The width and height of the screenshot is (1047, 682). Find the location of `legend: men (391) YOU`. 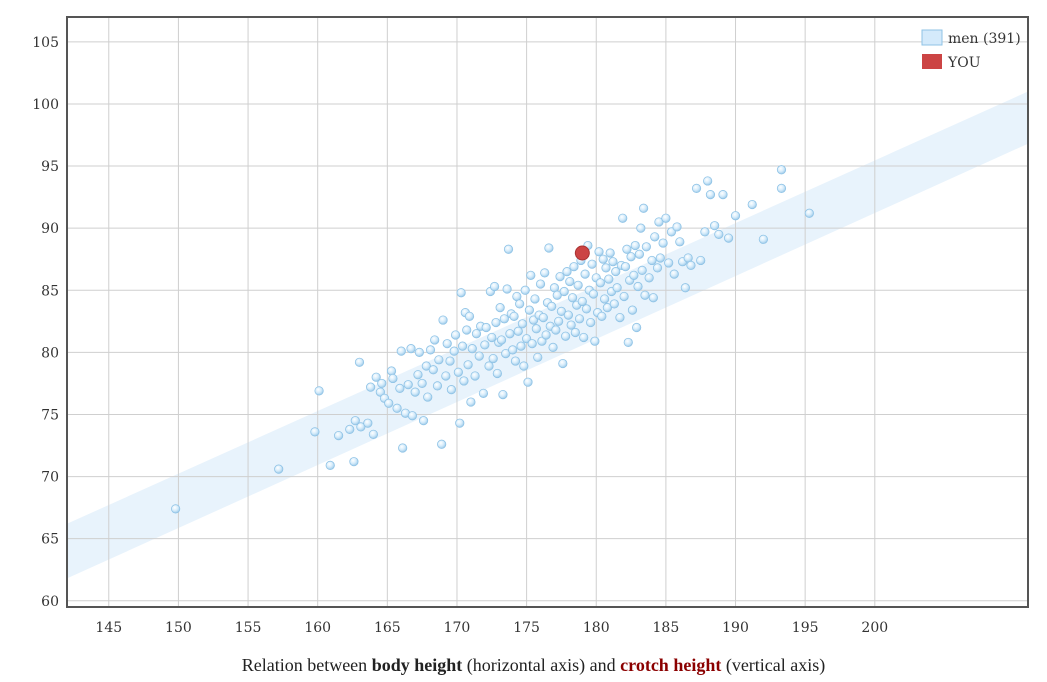

legend: men (391) YOU is located at coordinates (971, 50).